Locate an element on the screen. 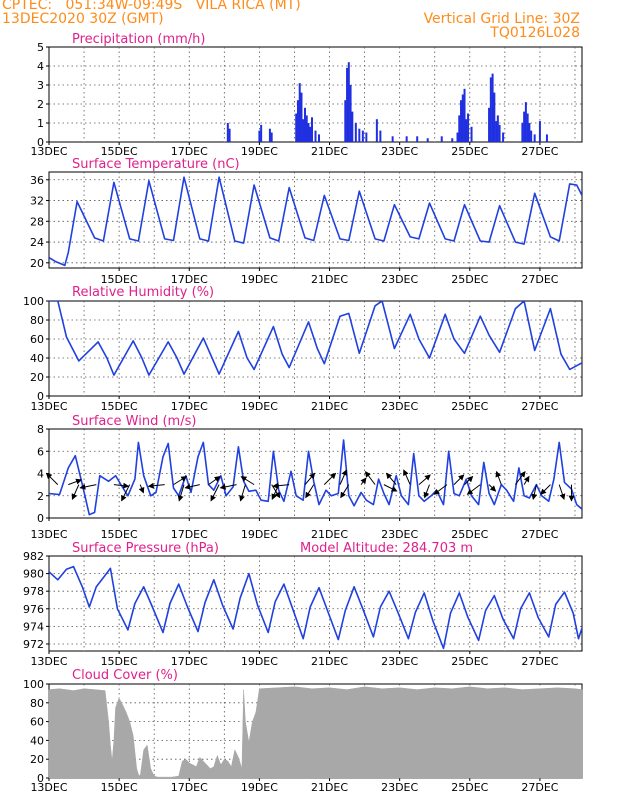 The image size is (618, 800). model-altitude-note: Model Altitude: 284.703 m is located at coordinates (386, 548).